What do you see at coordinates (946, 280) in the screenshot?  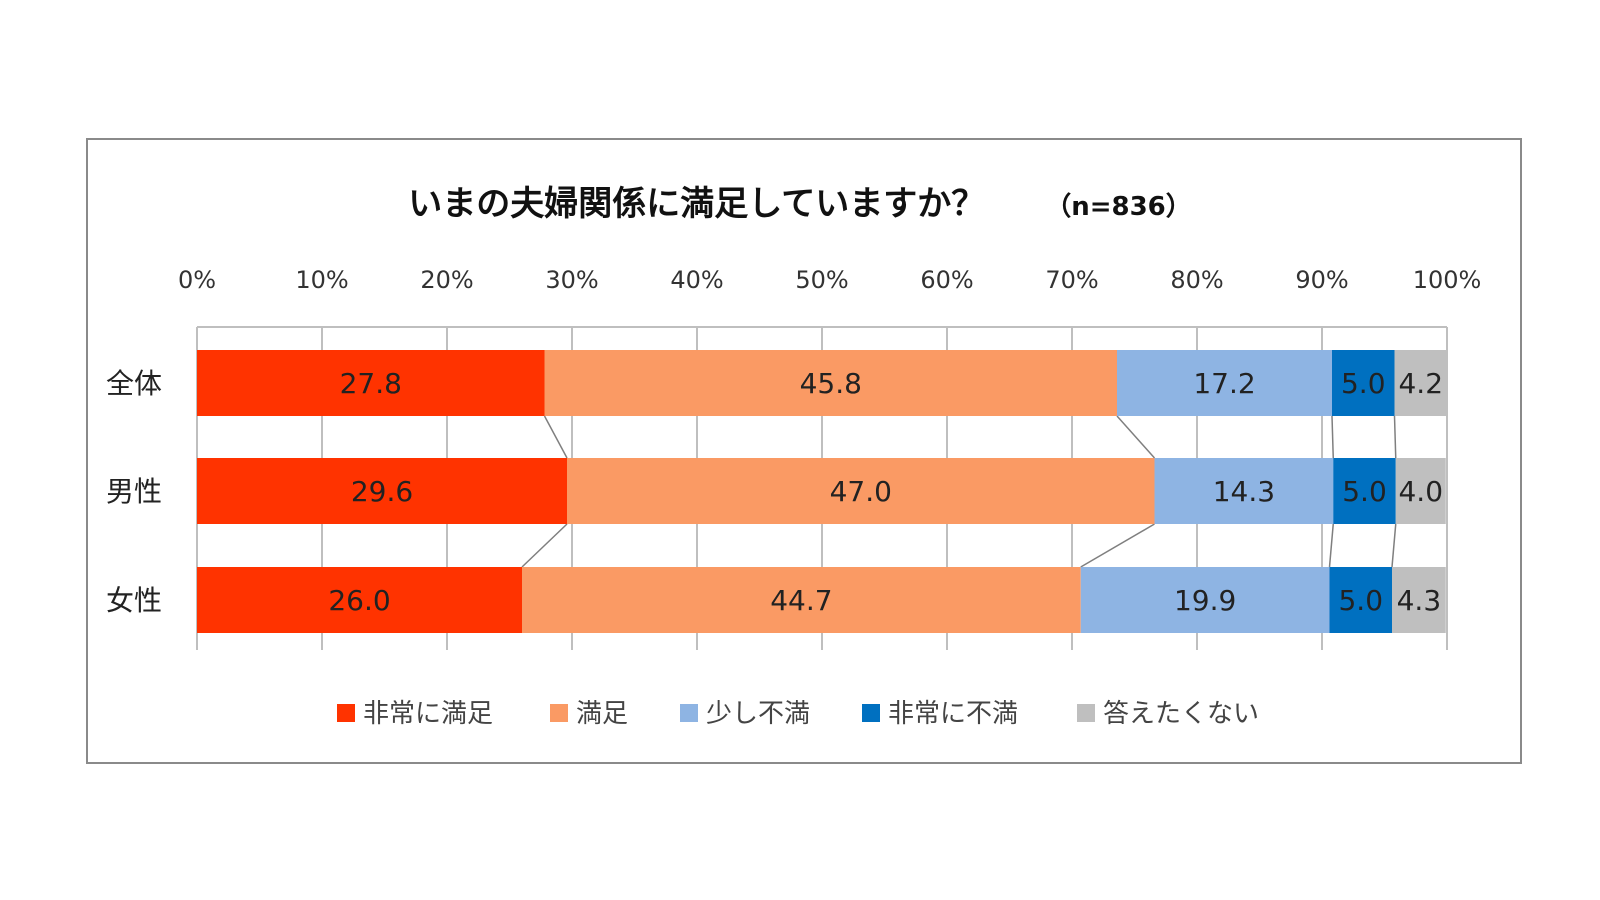 I see `x-tick-label: 60%` at bounding box center [946, 280].